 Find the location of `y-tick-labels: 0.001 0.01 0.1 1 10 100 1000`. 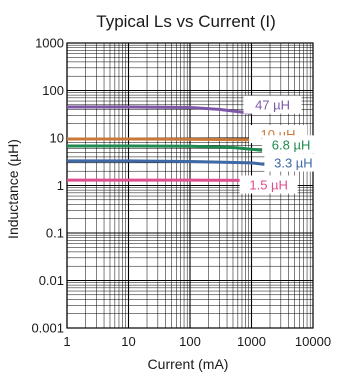

y-tick-labels: 0.001 0.01 0.1 1 10 100 1000 is located at coordinates (47, 186).